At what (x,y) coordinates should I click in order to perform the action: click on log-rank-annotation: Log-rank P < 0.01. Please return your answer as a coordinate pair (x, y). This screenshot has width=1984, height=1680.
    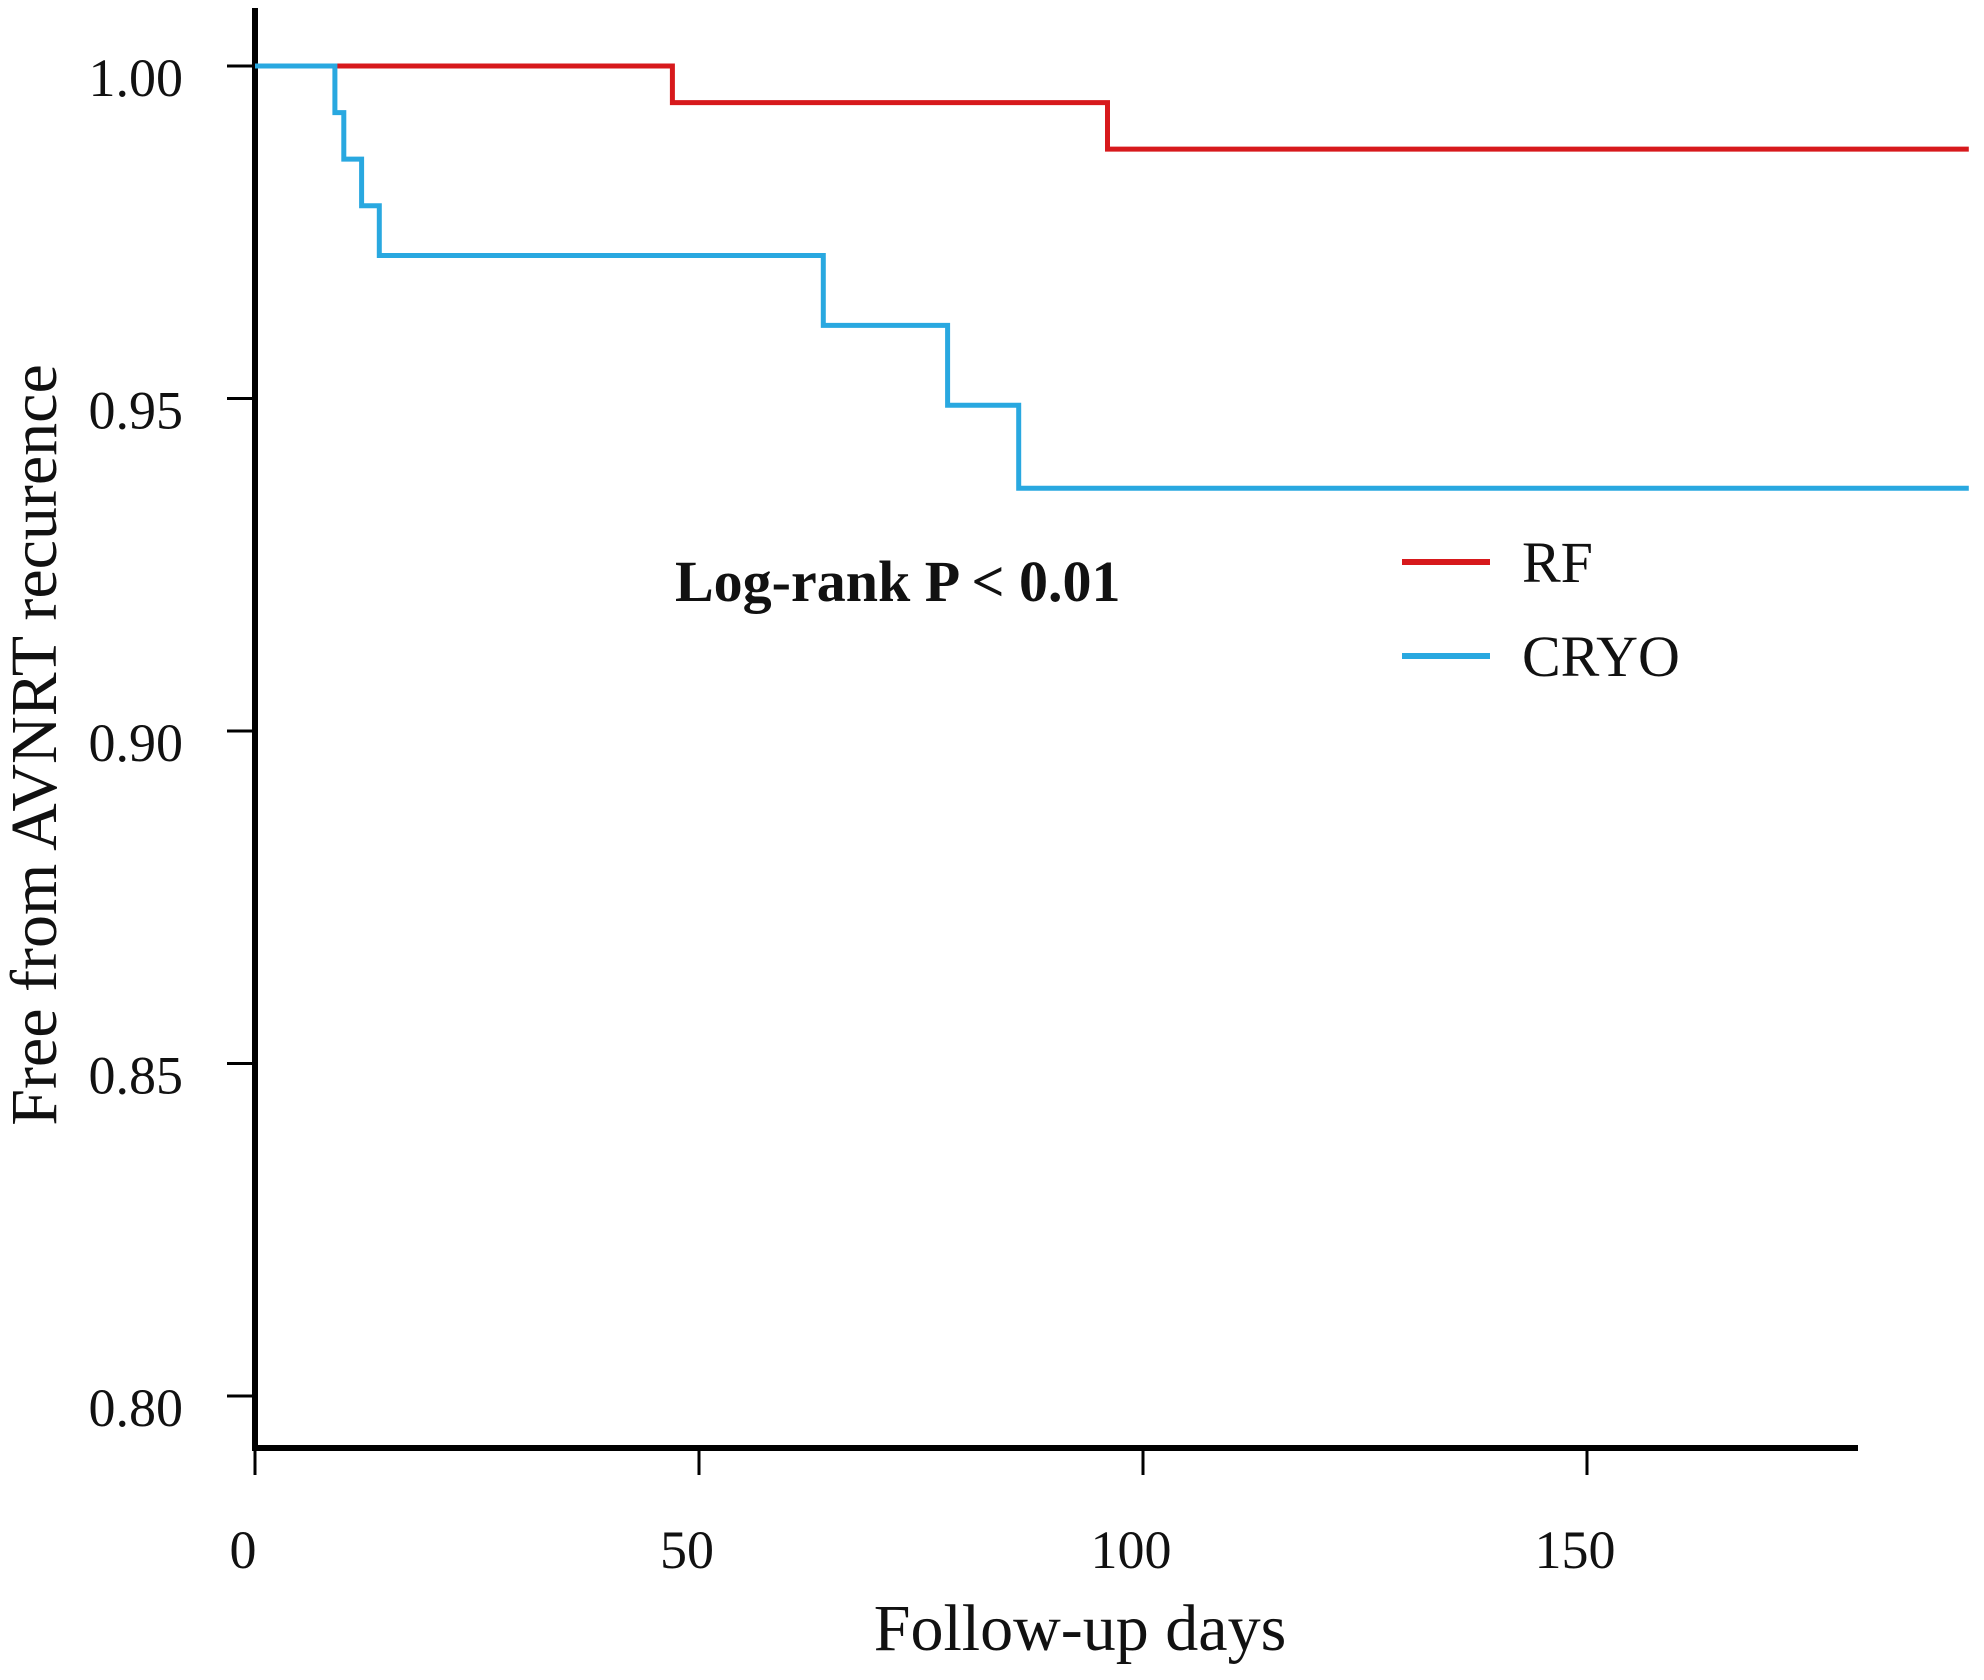
    Looking at the image, I should click on (898, 581).